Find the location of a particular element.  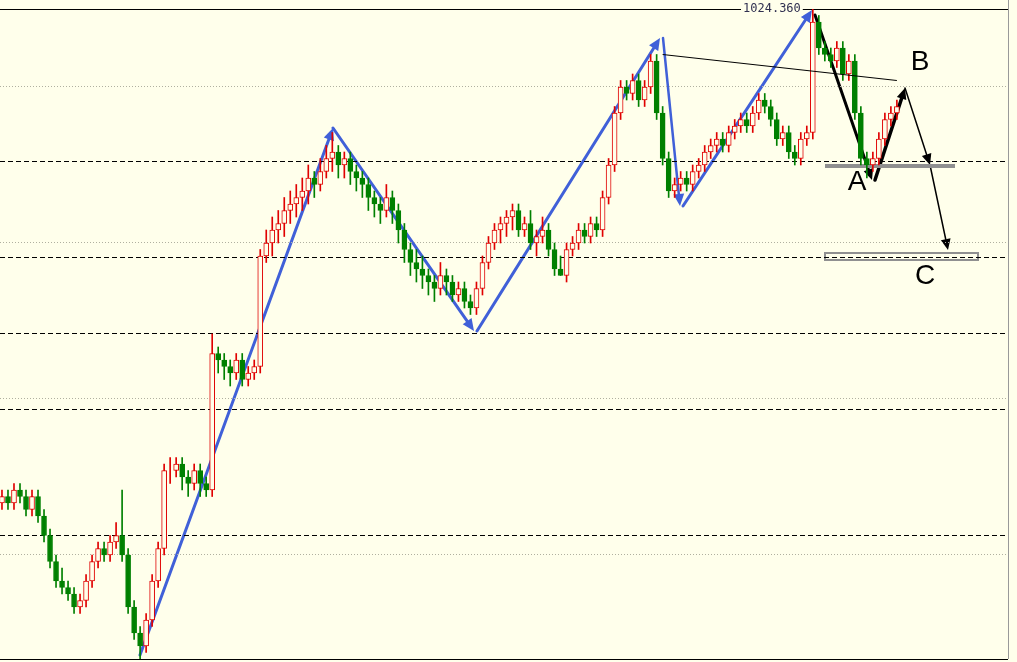

annotation: A is located at coordinates (857, 180).